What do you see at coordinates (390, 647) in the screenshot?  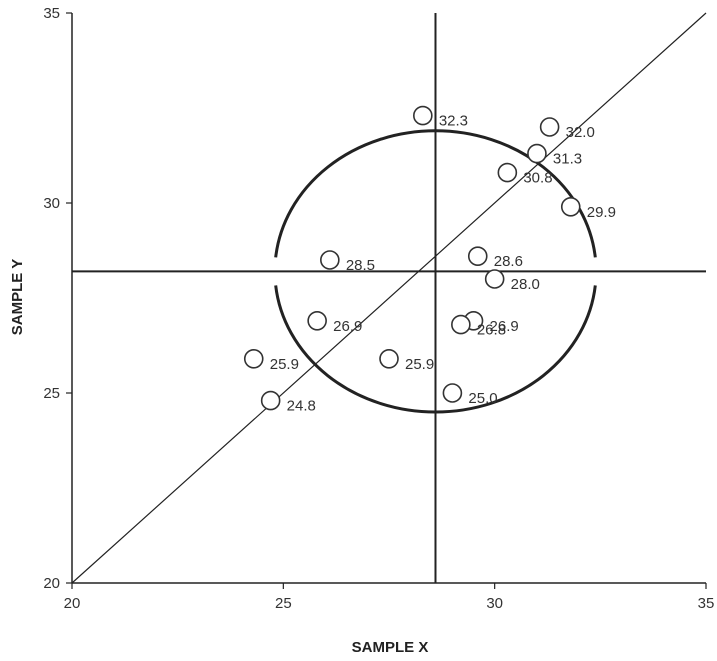 I see `x-axis-title: SAMPLE X` at bounding box center [390, 647].